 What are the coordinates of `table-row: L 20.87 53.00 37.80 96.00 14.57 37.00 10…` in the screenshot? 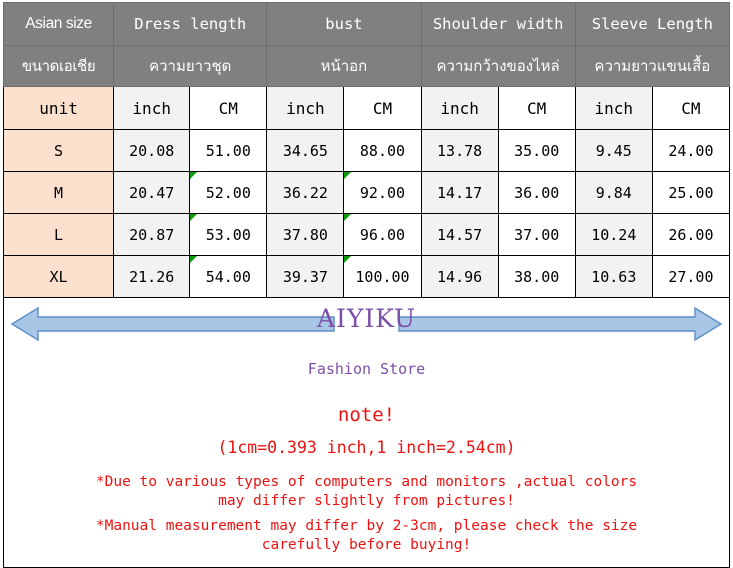 It's located at (366, 234).